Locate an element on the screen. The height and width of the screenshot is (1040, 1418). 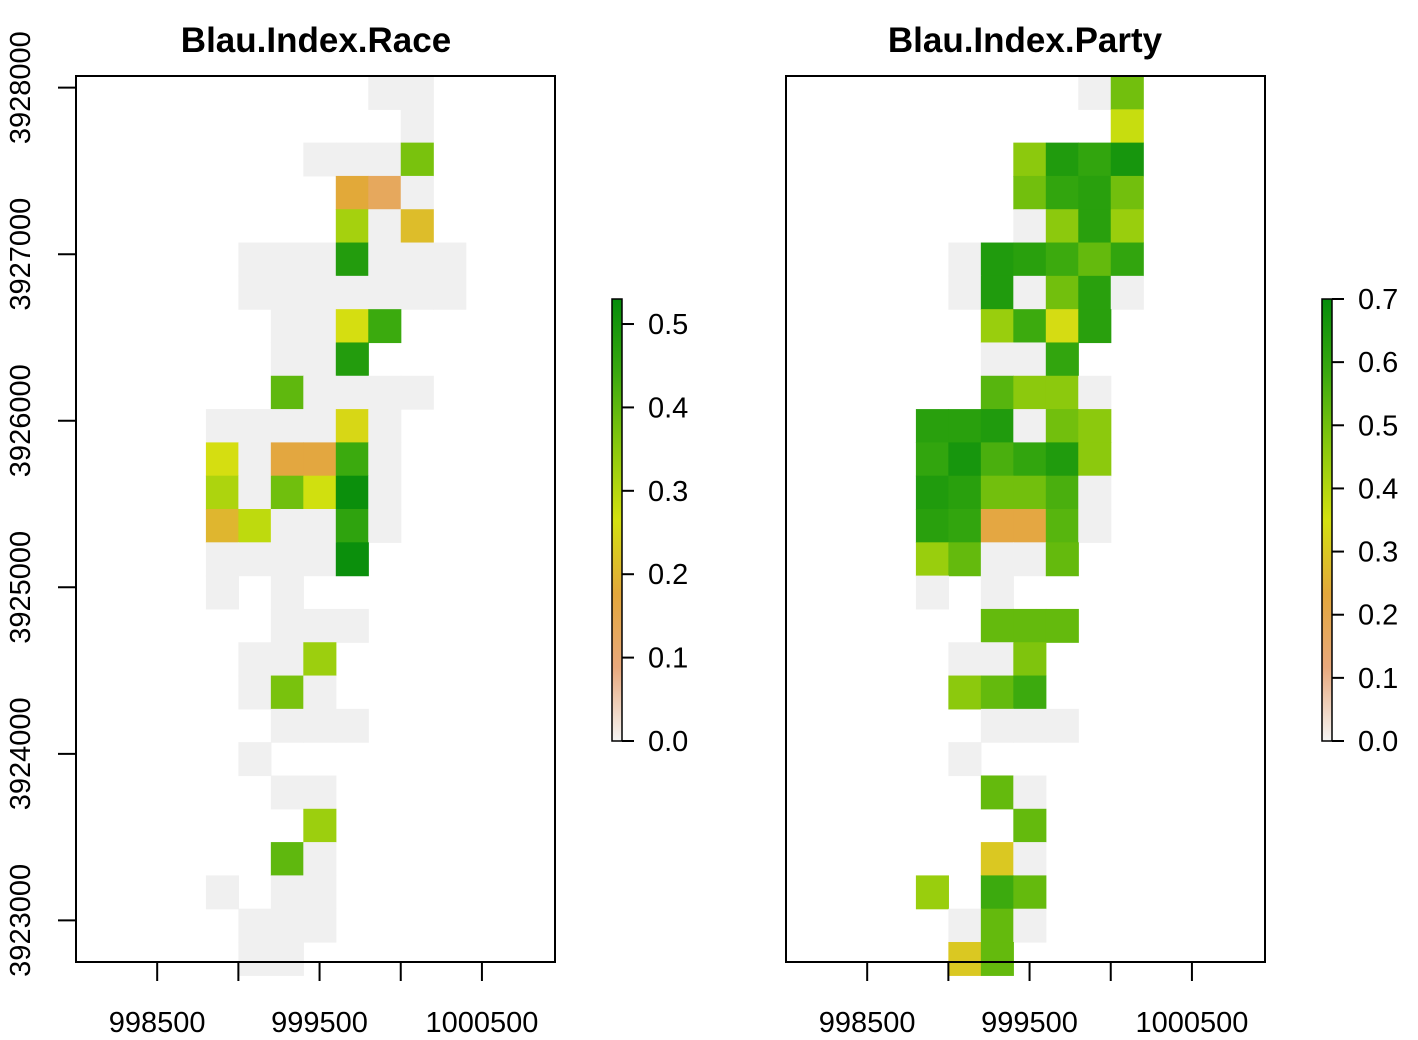
y-axis is located at coordinates (67, 504).